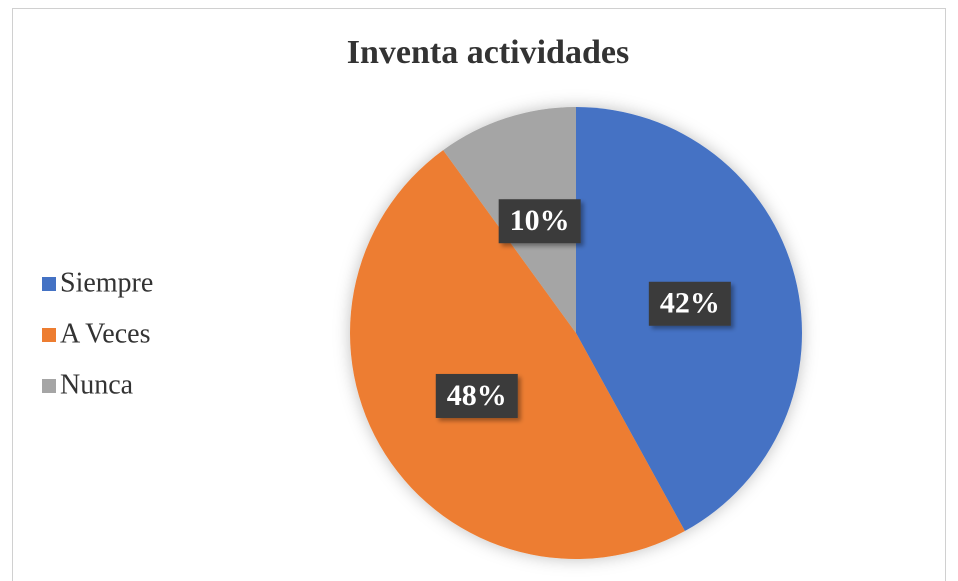 The height and width of the screenshot is (581, 958). What do you see at coordinates (488, 52) in the screenshot?
I see `chart-title: Inventa actividades` at bounding box center [488, 52].